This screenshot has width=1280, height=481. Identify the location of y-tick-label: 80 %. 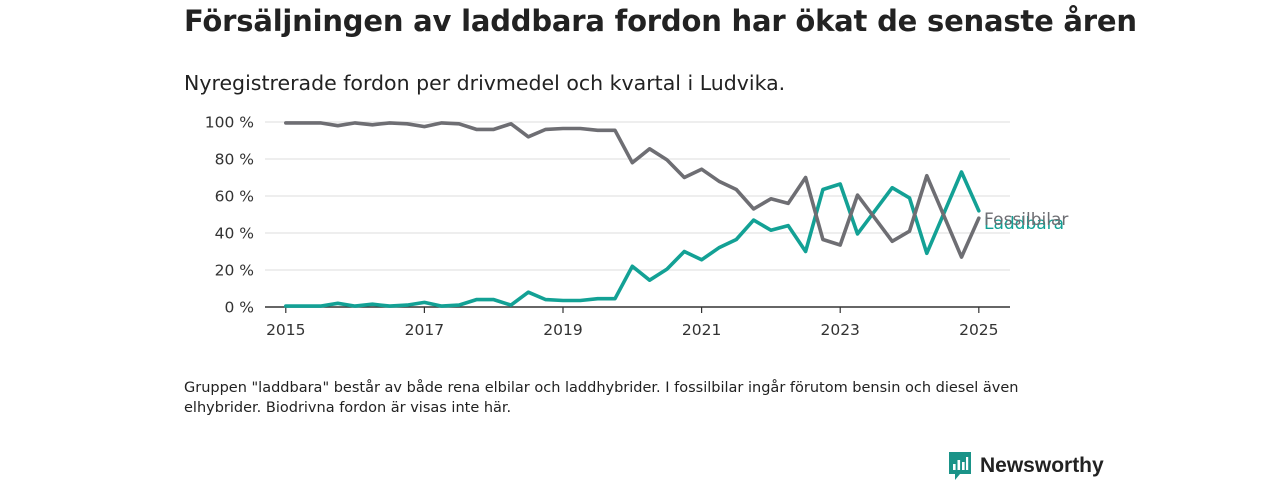
(234, 160).